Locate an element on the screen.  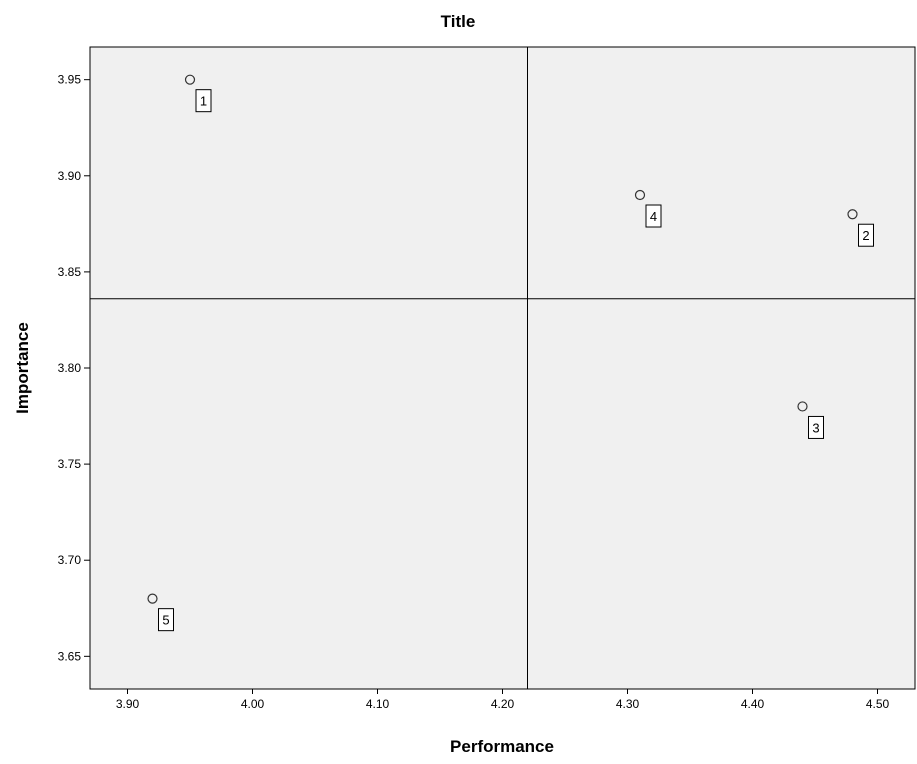
data-point: 1 is located at coordinates (198, 93).